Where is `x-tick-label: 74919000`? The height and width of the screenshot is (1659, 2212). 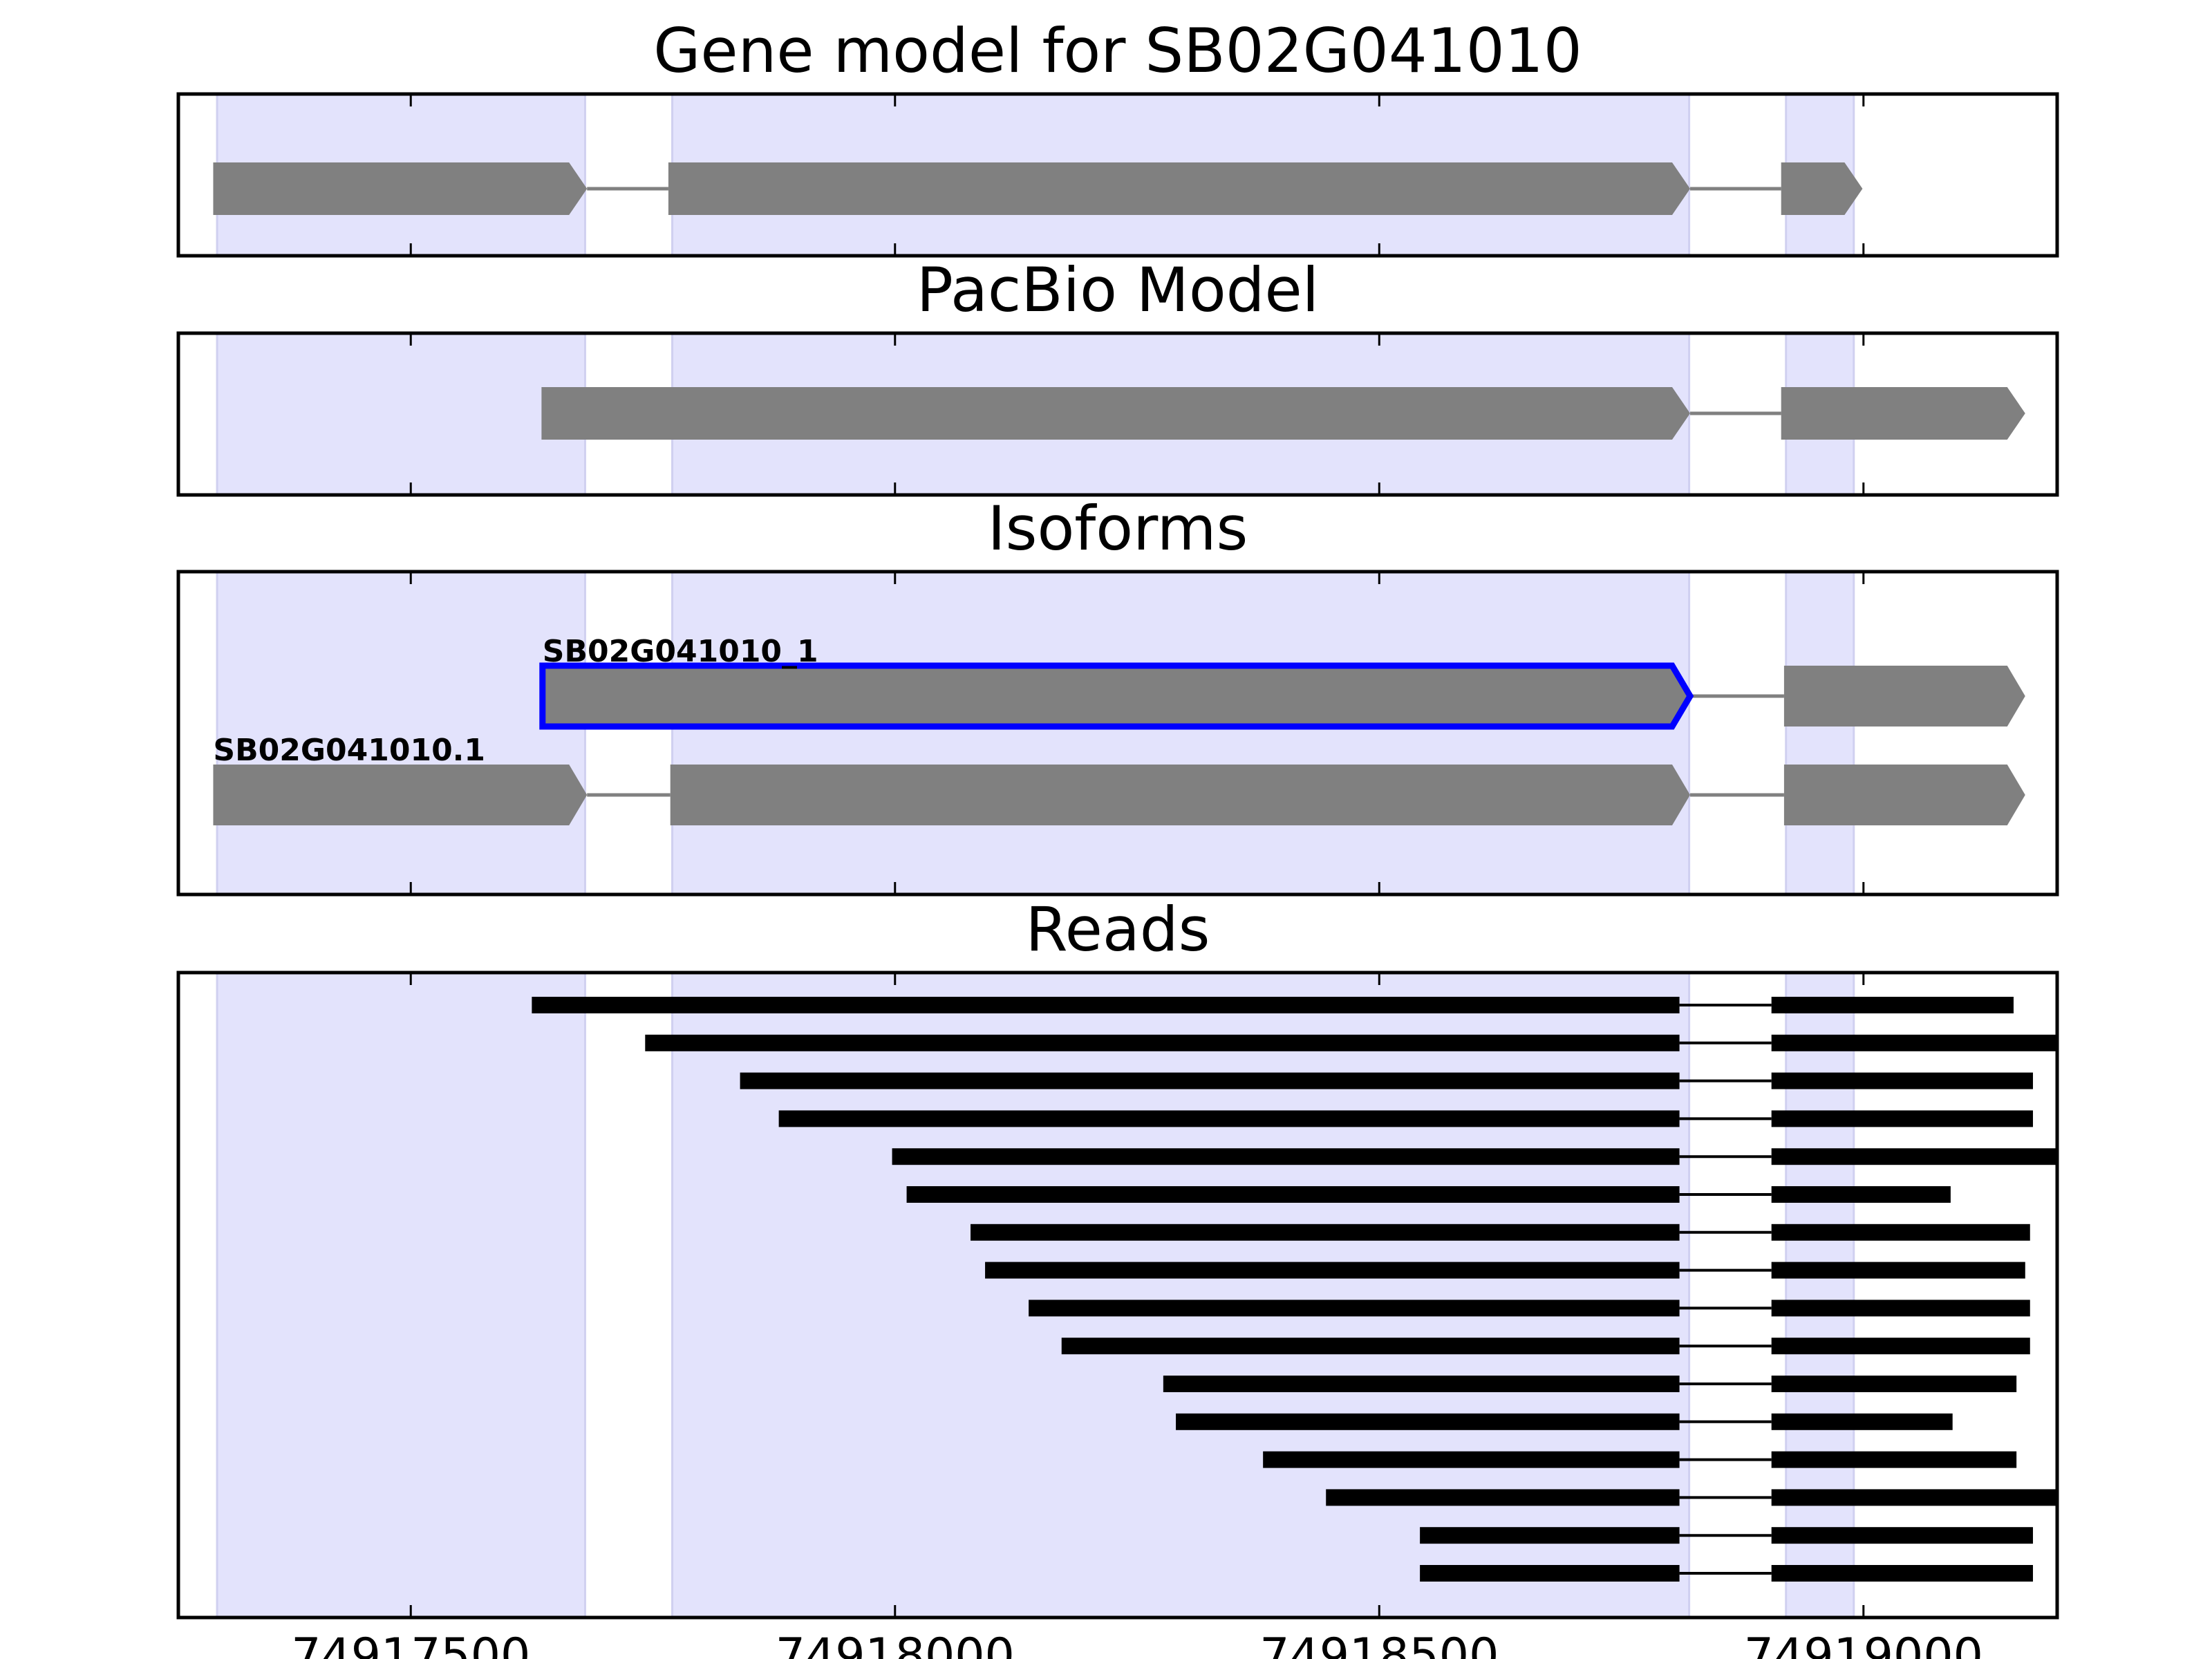 x-tick-label: 74919000 is located at coordinates (1863, 1644).